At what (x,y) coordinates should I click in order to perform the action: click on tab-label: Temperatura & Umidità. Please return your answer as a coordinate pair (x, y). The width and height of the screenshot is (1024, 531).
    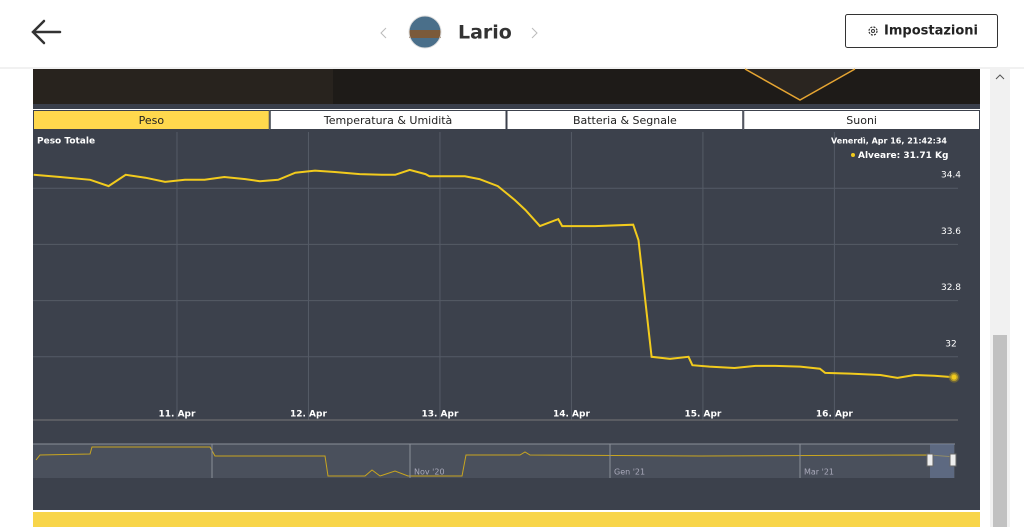
    Looking at the image, I should click on (387, 120).